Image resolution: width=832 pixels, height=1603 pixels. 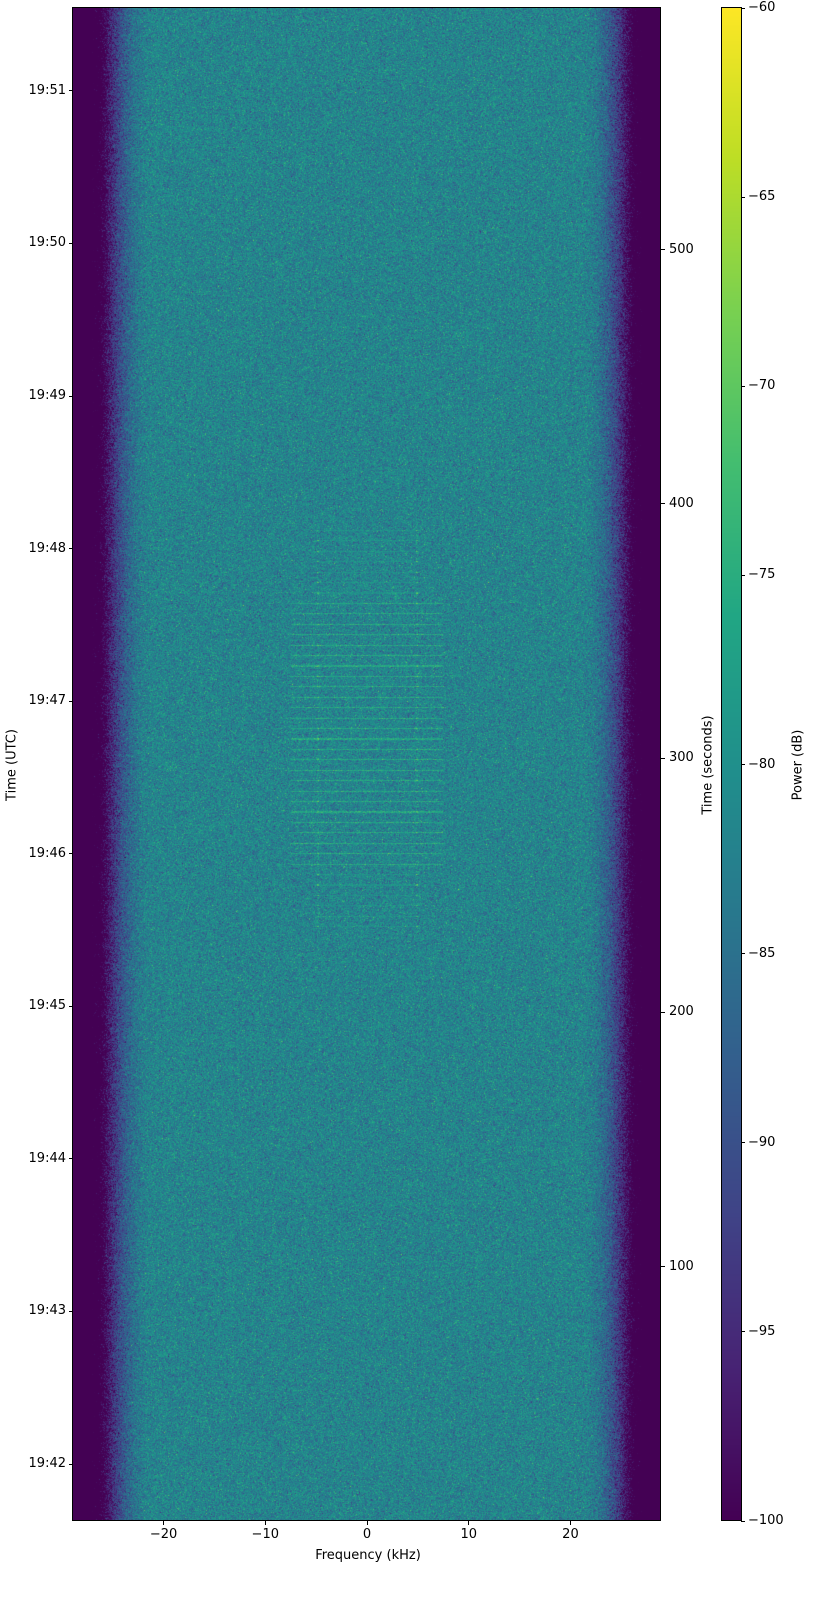 What do you see at coordinates (47, 1311) in the screenshot?
I see `y-left-tick-label: 19:43` at bounding box center [47, 1311].